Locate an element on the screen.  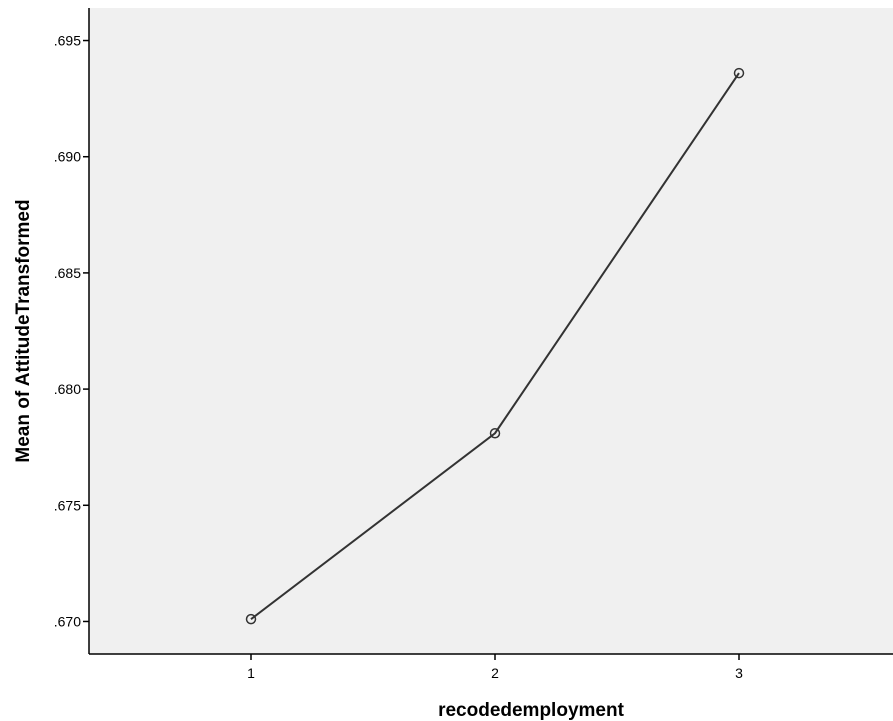
y-axis-title: Mean of AttitudeTransformed is located at coordinates (23, 330).